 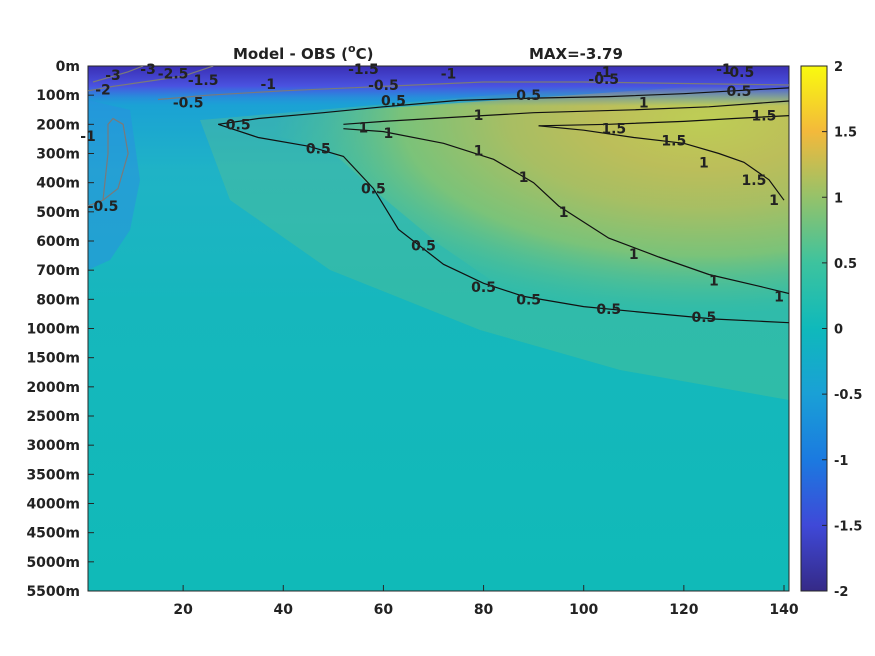 I want to click on colorbar-tick-label: 0.5, so click(x=845, y=264).